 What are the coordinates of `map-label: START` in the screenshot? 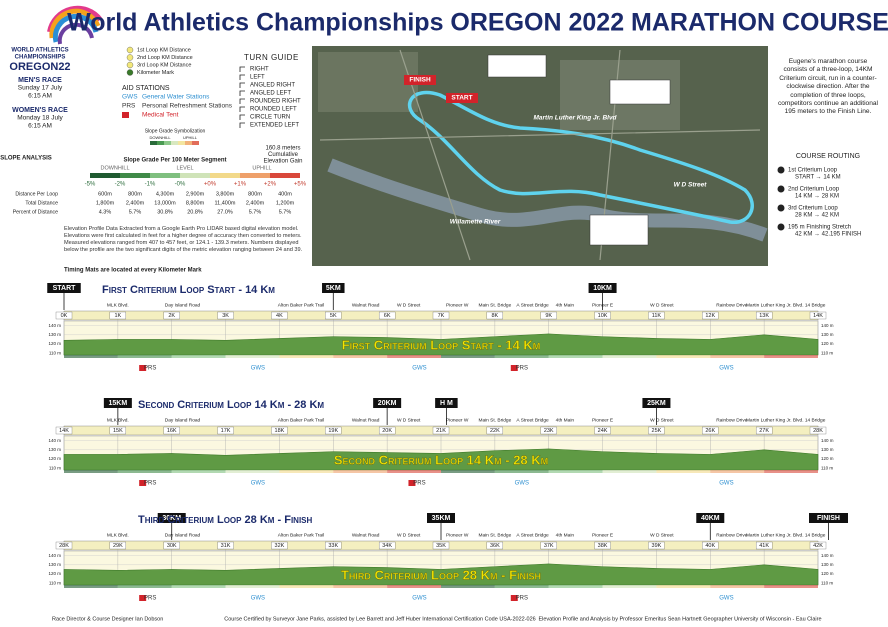 It's located at (461, 98).